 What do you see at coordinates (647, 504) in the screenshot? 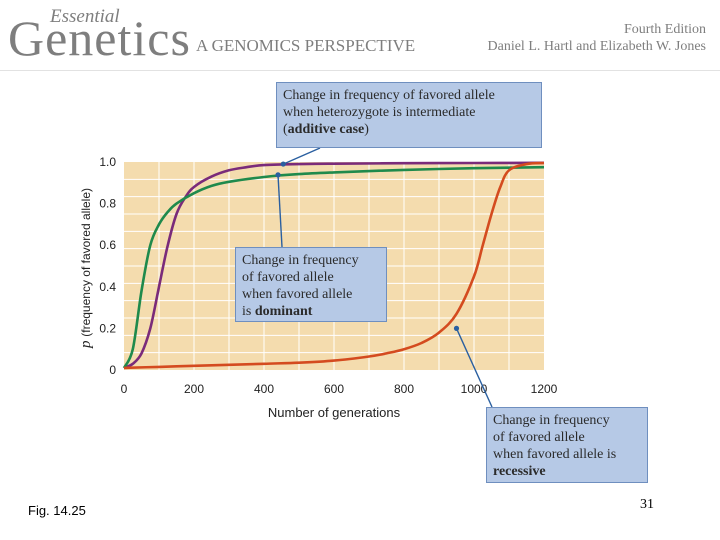
I see `page-number: 31` at bounding box center [647, 504].